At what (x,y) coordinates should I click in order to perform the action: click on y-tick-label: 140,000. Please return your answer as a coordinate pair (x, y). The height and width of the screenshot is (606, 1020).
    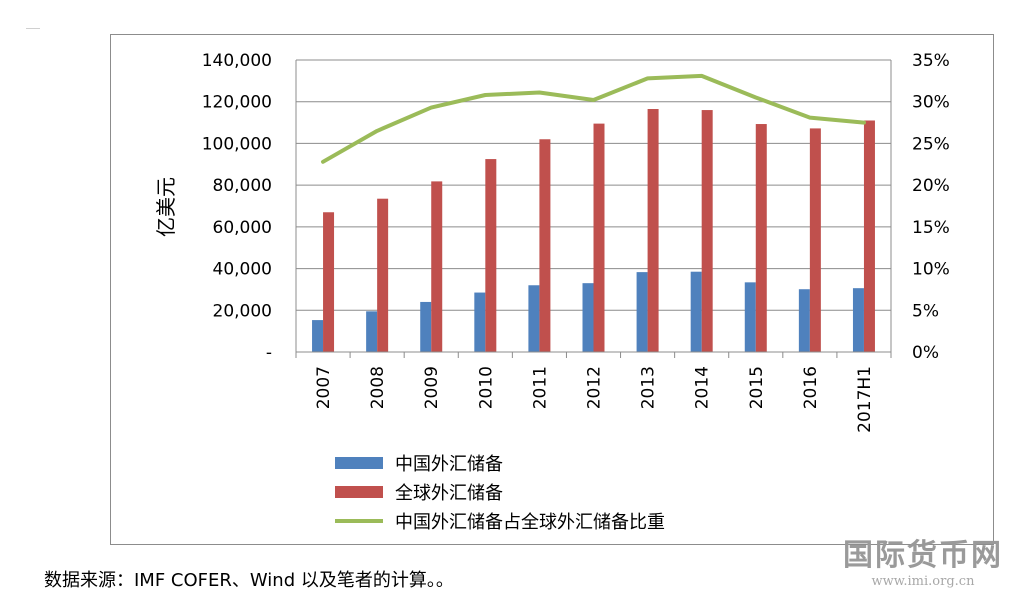
    Looking at the image, I should click on (237, 61).